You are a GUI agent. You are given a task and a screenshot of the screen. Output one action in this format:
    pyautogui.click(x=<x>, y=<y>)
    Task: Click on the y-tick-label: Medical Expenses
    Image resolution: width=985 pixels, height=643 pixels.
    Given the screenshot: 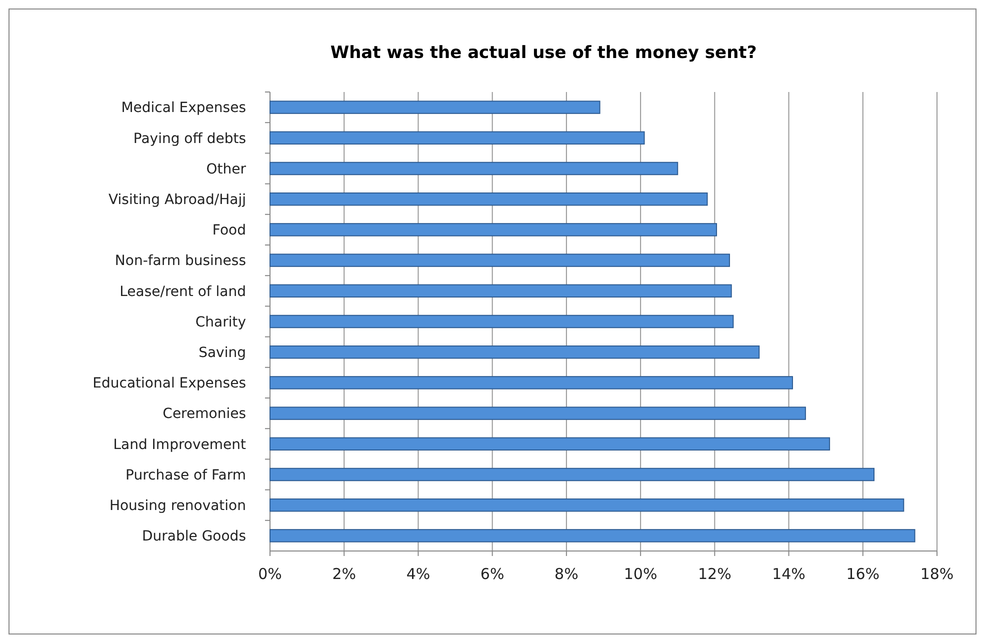 What is the action you would take?
    pyautogui.click(x=183, y=108)
    